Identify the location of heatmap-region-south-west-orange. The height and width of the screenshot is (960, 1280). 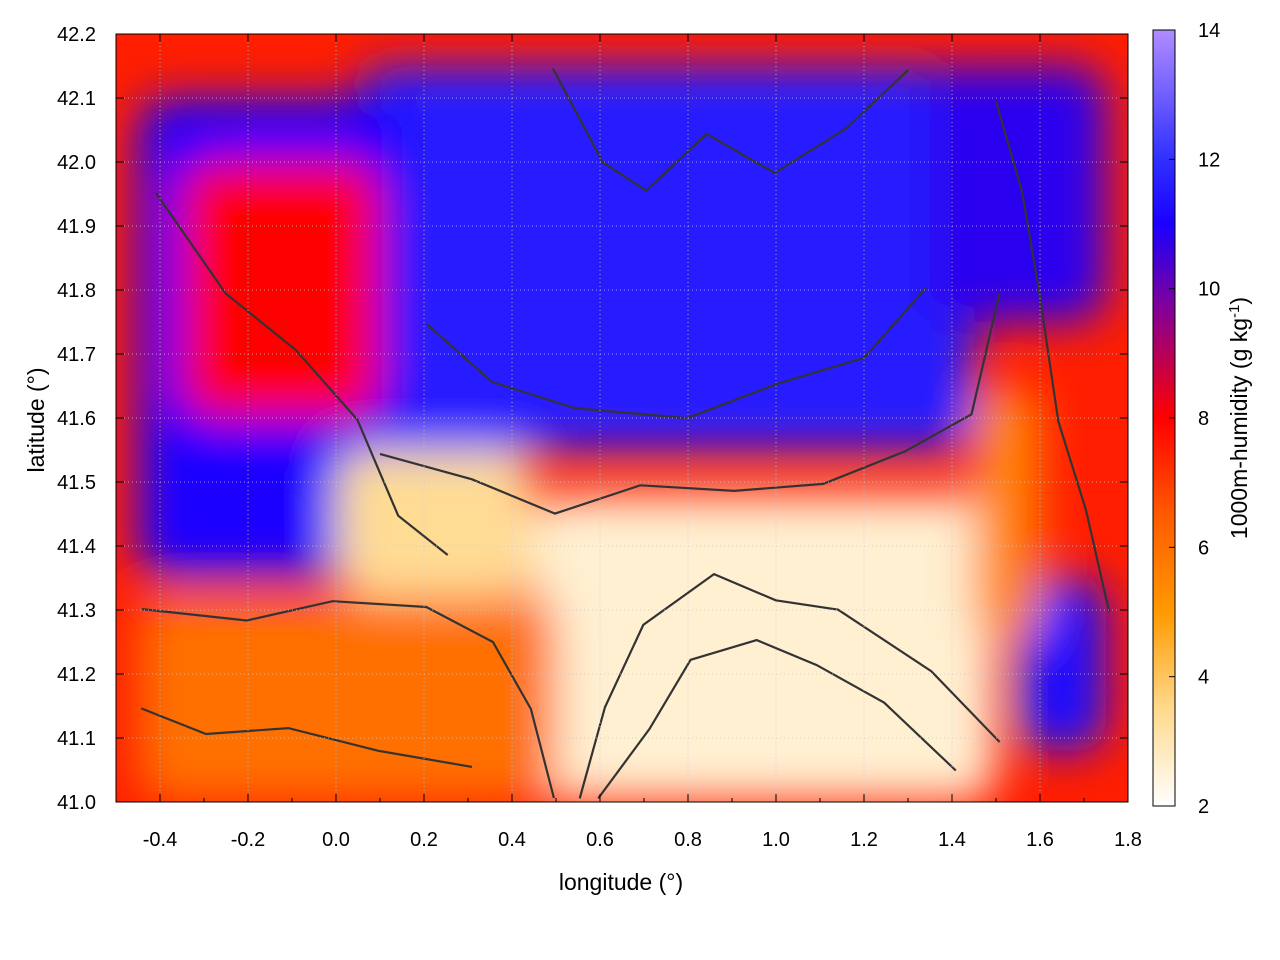
(347, 699).